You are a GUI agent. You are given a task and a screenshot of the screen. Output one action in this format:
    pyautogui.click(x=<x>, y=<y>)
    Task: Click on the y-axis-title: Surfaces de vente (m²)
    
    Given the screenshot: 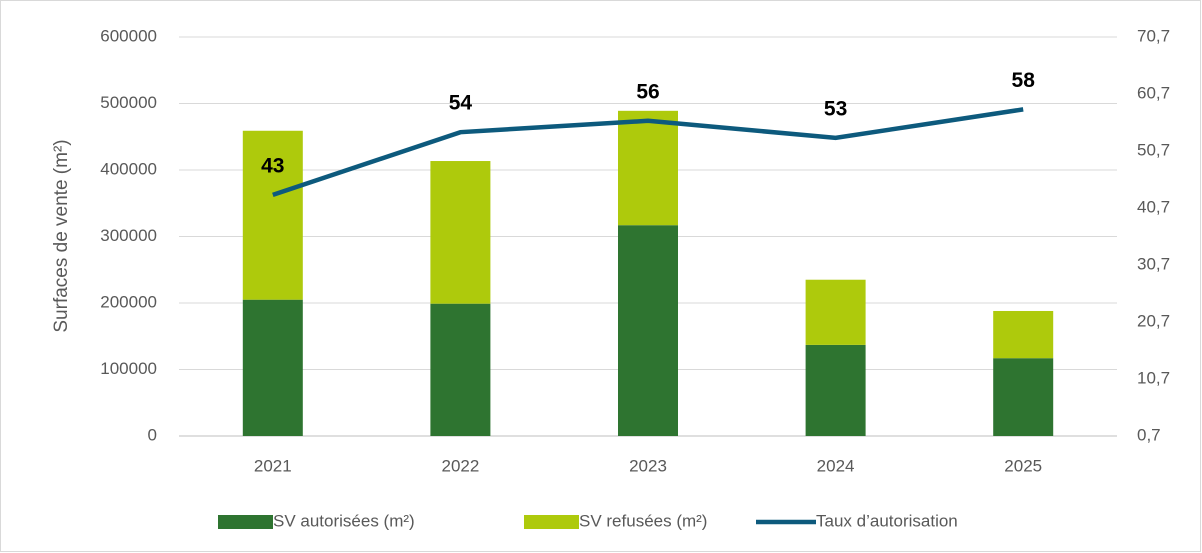 What is the action you would take?
    pyautogui.click(x=61, y=235)
    